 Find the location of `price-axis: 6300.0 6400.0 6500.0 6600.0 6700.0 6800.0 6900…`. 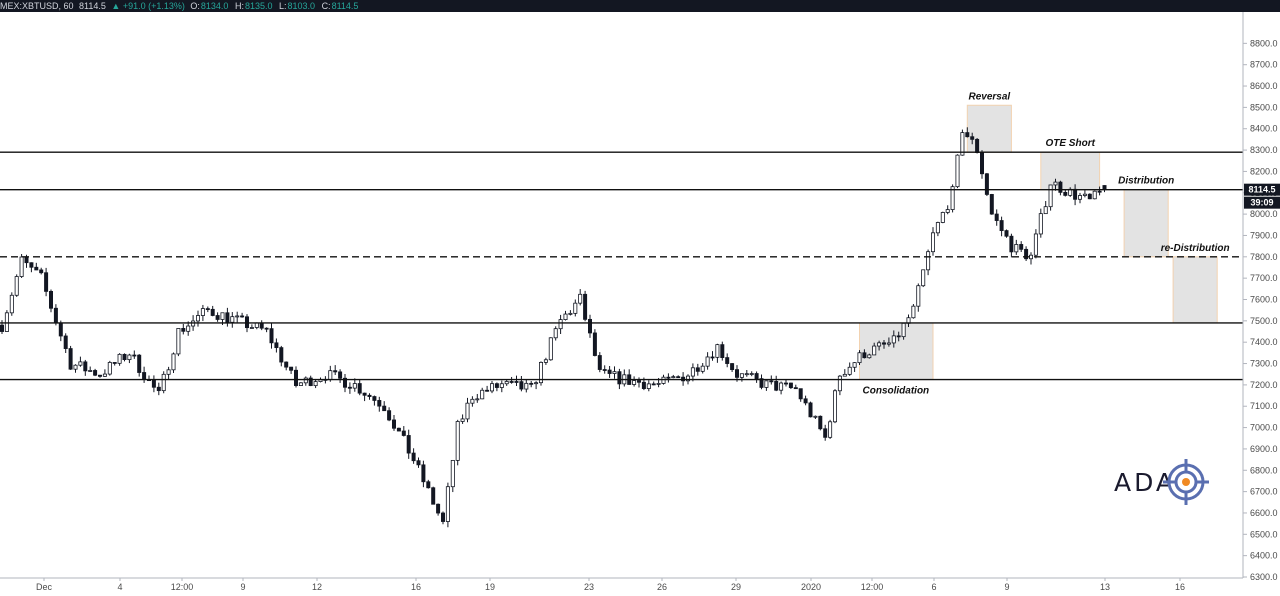

price-axis: 6300.0 6400.0 6500.0 6600.0 6700.0 6800.0 6900… is located at coordinates (1260, 310).